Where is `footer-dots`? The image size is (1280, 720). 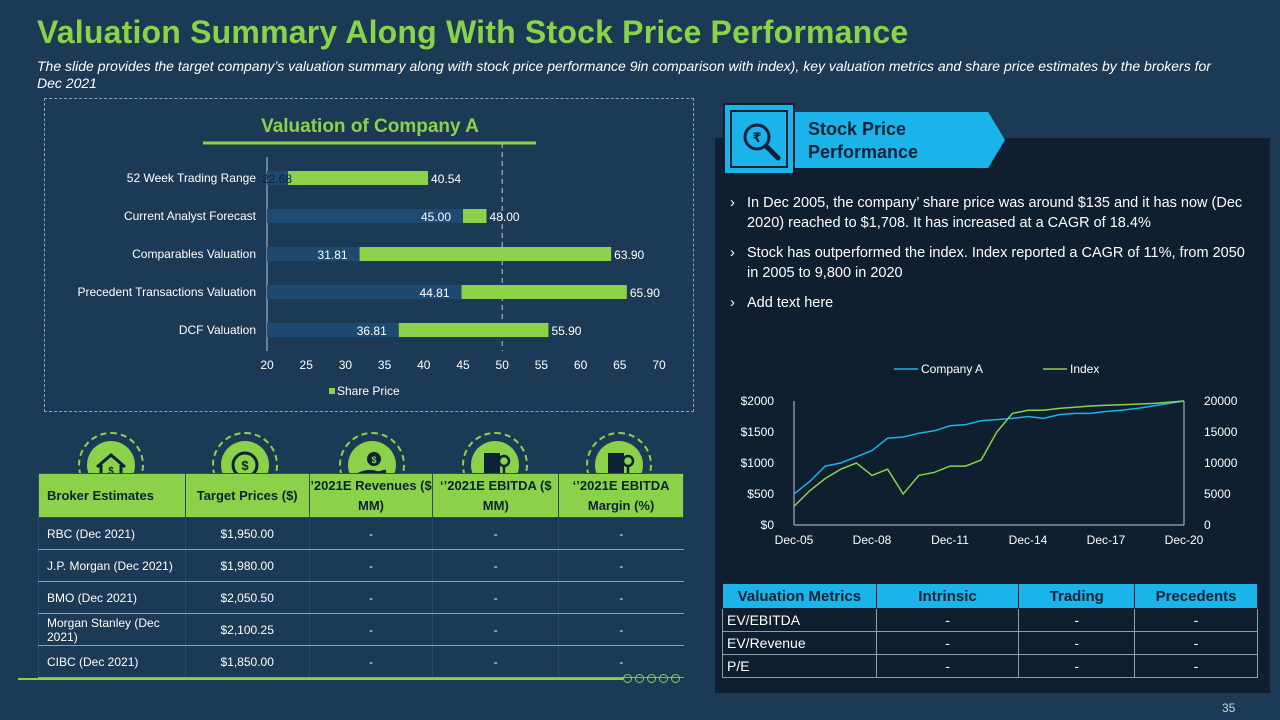 footer-dots is located at coordinates (651, 678).